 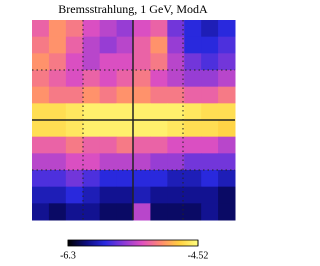 What do you see at coordinates (133, 9) in the screenshot?
I see `chart-title: Bremsstrahlung, 1 GeV, ModA` at bounding box center [133, 9].